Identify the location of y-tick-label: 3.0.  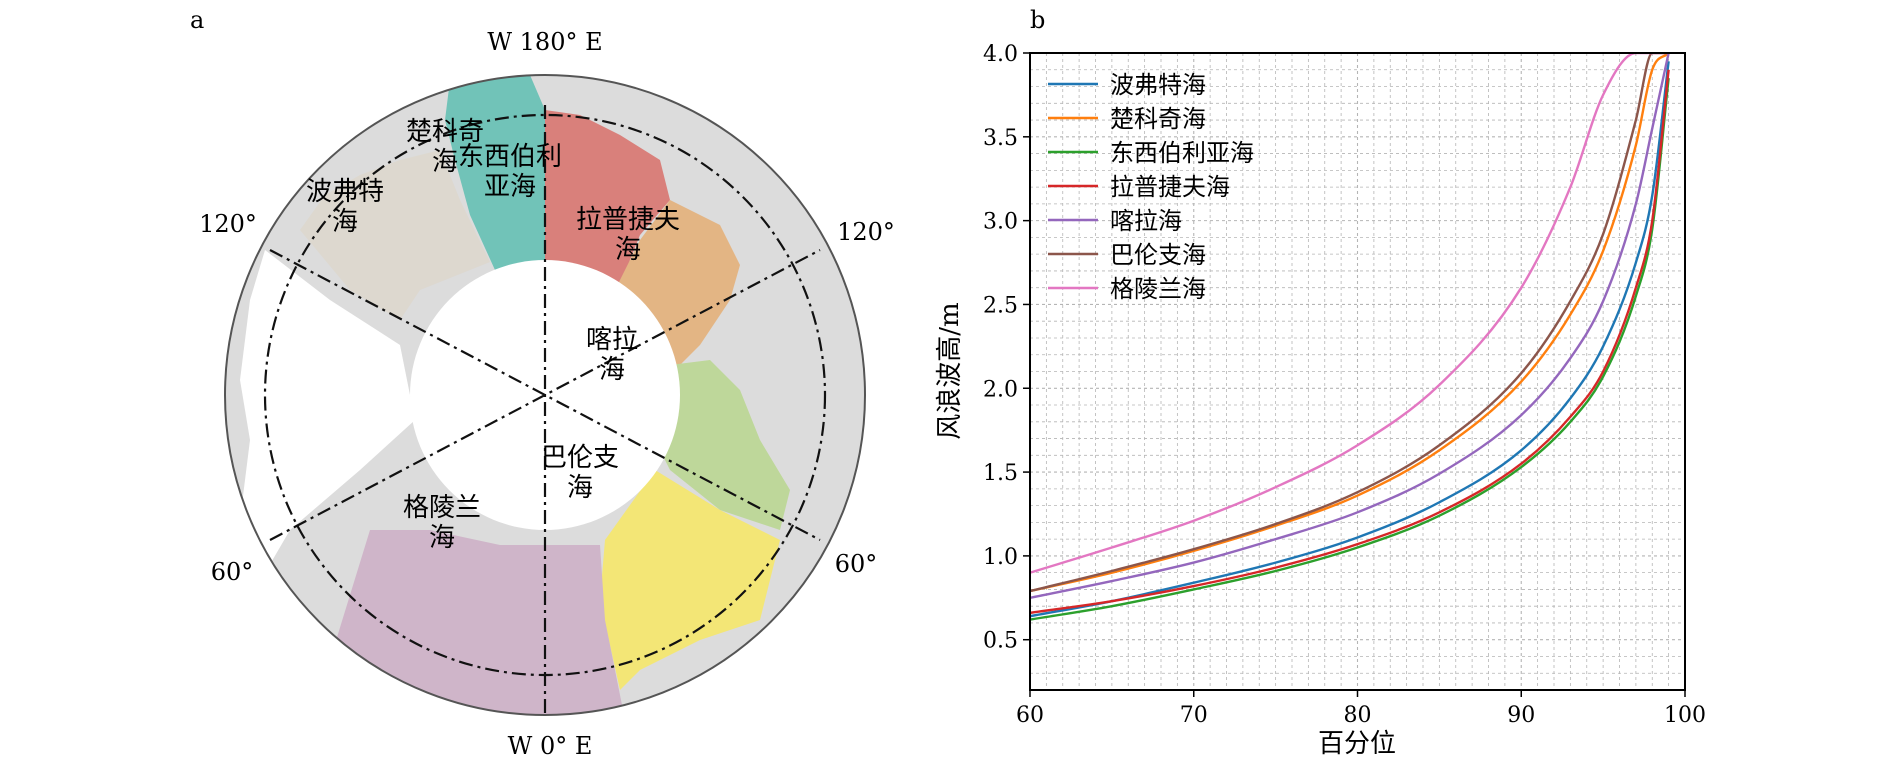
(1000, 222).